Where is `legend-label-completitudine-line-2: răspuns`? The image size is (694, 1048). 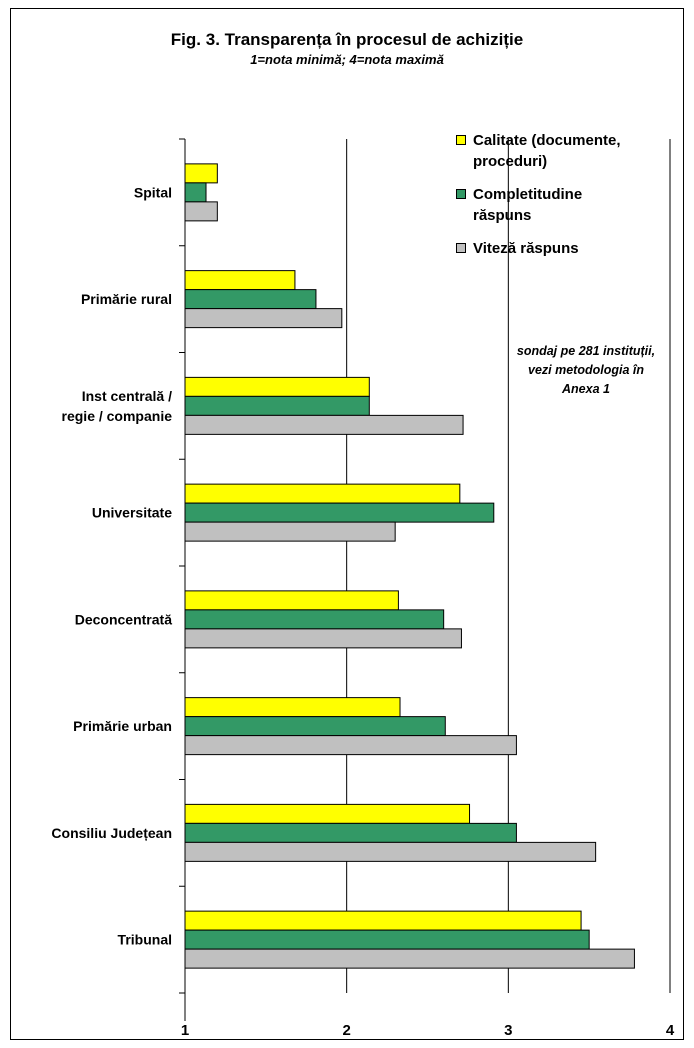
legend-label-completitudine-line-2: răspuns is located at coordinates (502, 215).